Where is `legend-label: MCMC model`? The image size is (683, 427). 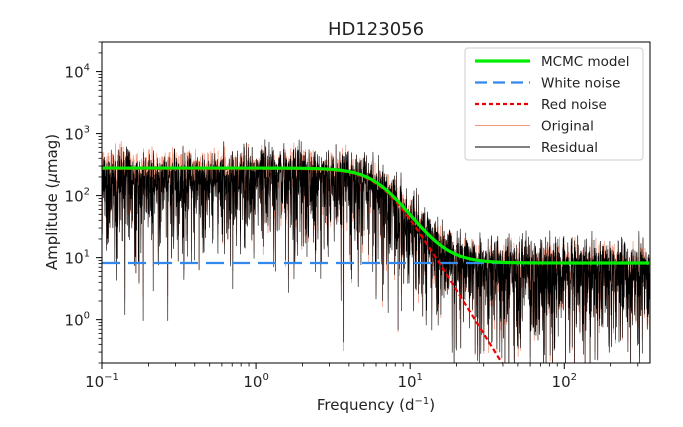 legend-label: MCMC model is located at coordinates (585, 62).